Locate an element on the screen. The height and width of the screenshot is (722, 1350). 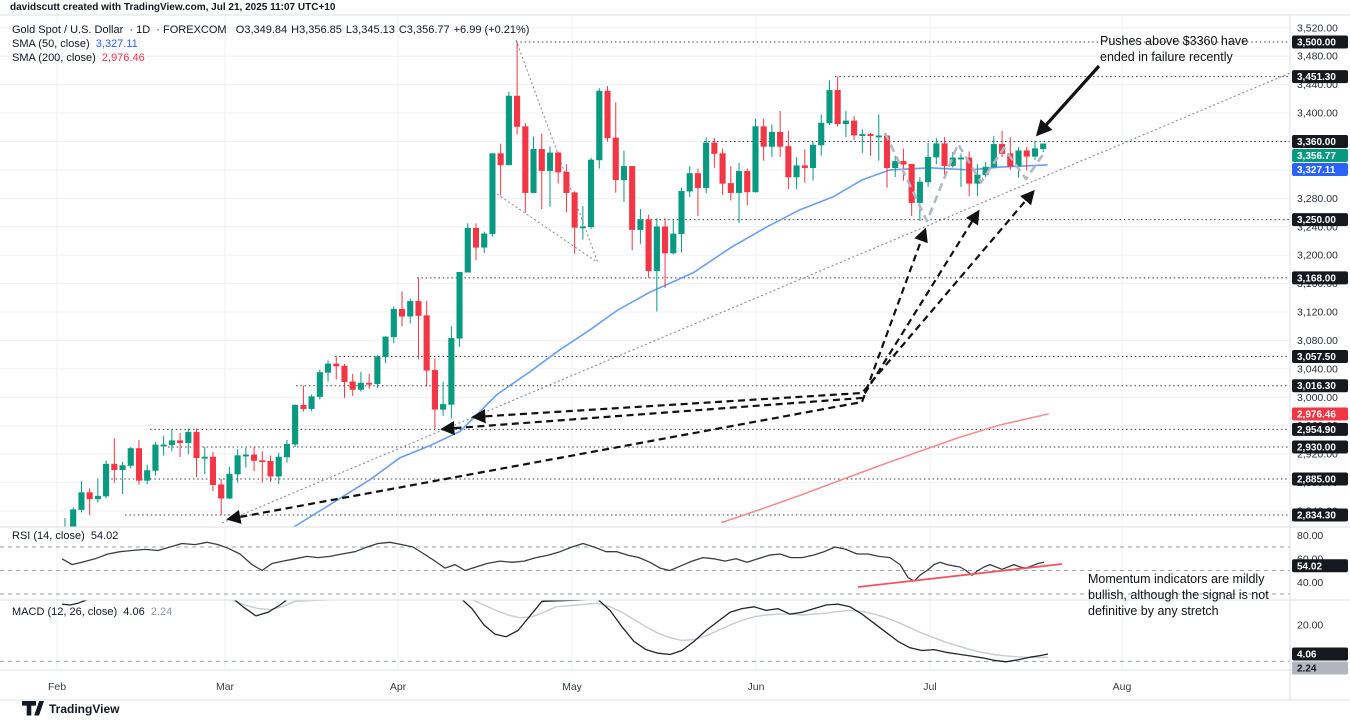
macd-label: MACD (12, 26, close) is located at coordinates (65, 612).